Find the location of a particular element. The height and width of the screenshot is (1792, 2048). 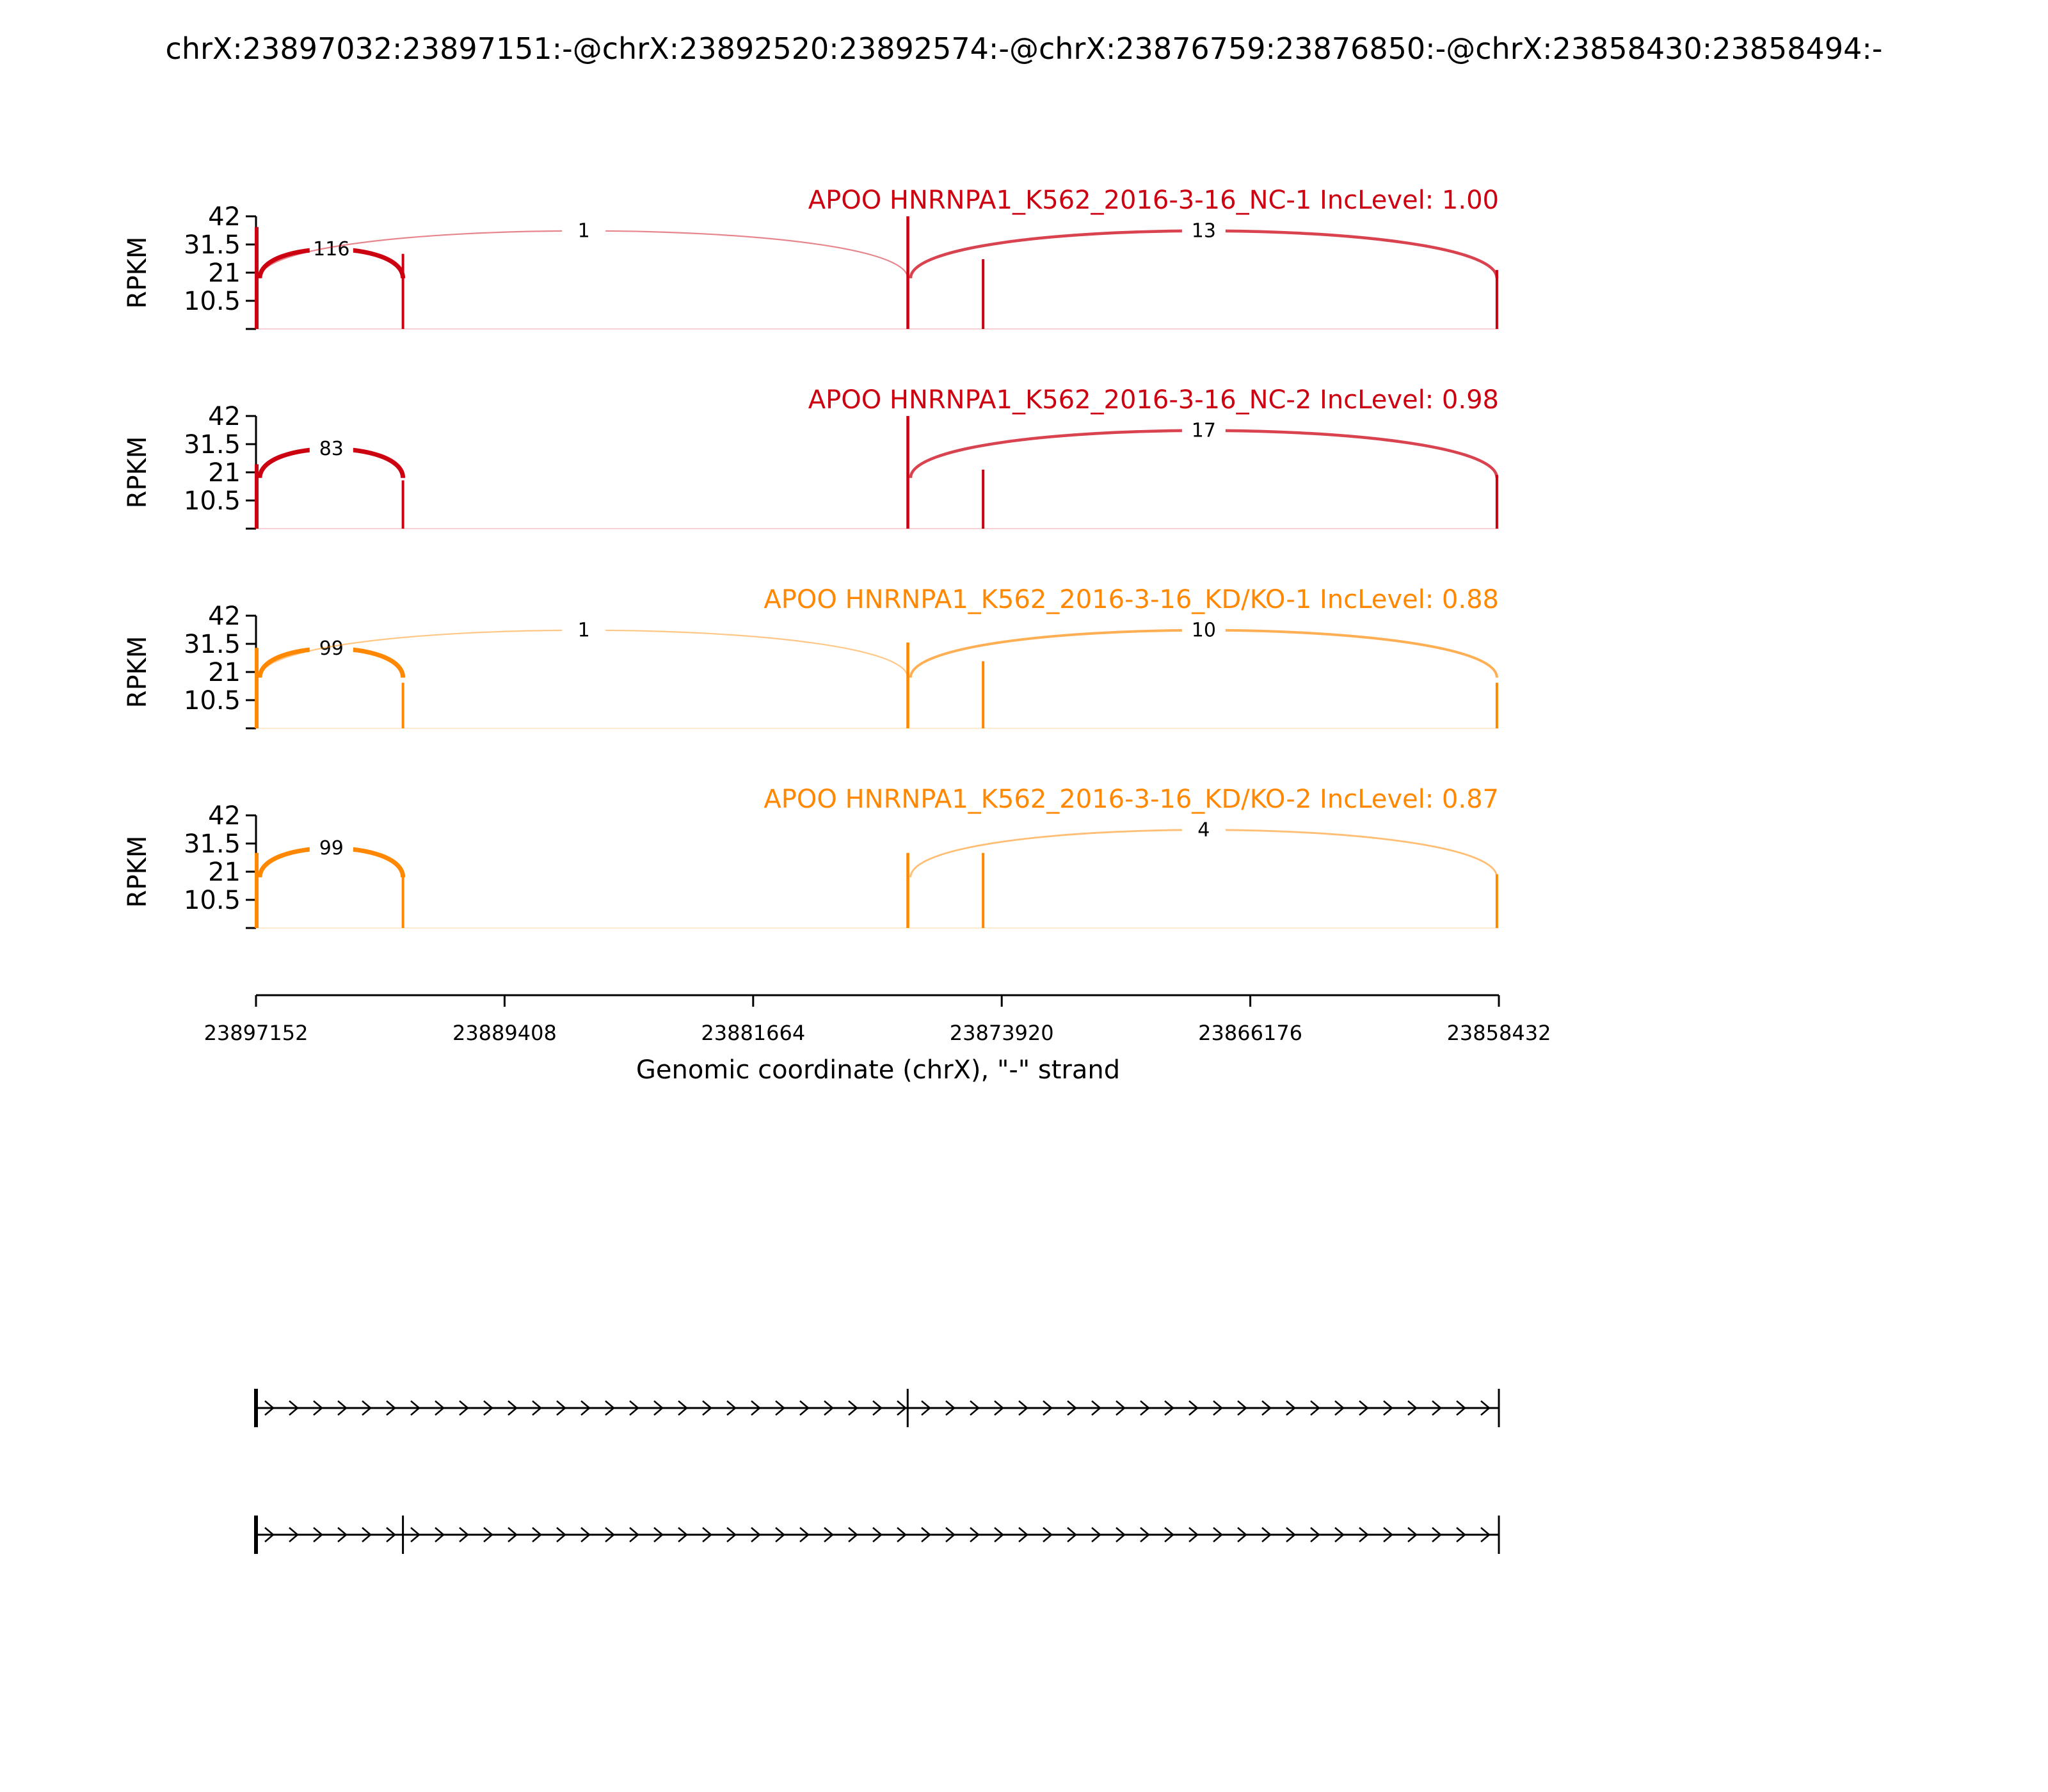

x-axis-title: Genomic coordinate (chrX), "-" strand is located at coordinates (878, 1070).